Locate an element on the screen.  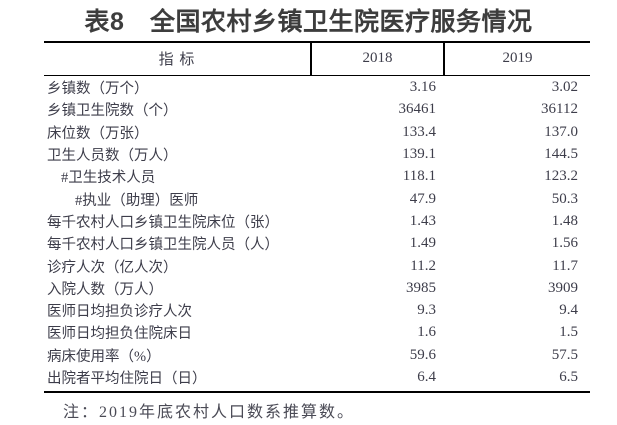
row-label: 每千农村人口乡镇卫生院人员（人） is located at coordinates (163, 245).